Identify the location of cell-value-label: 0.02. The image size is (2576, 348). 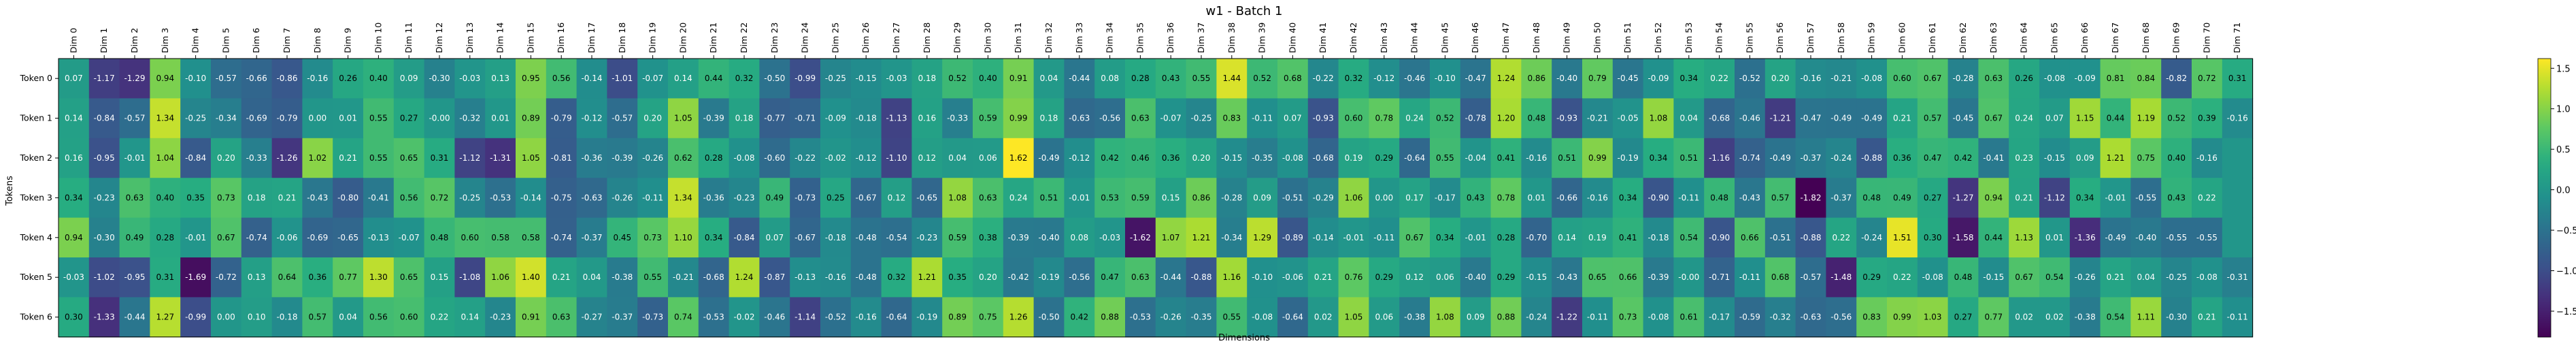
(1323, 317).